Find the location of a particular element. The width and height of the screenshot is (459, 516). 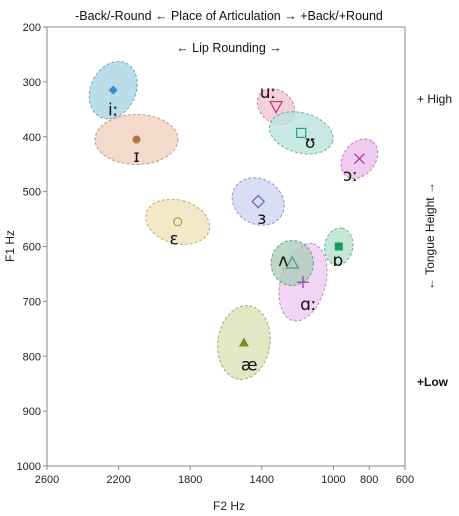

y-tick-label: 500 is located at coordinates (32, 193).